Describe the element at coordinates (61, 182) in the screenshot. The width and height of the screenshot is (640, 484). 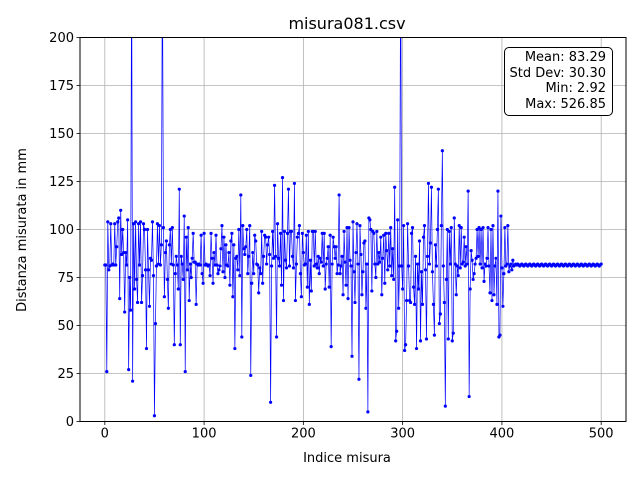
I see `y-tick-label: 125` at that location.